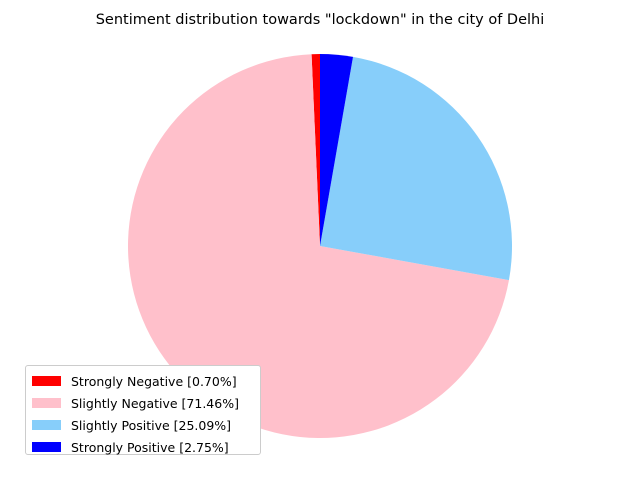 The image size is (640, 480). What do you see at coordinates (155, 403) in the screenshot?
I see `legend-label-slightly-negative: Slightly Negative [71.46%]` at bounding box center [155, 403].